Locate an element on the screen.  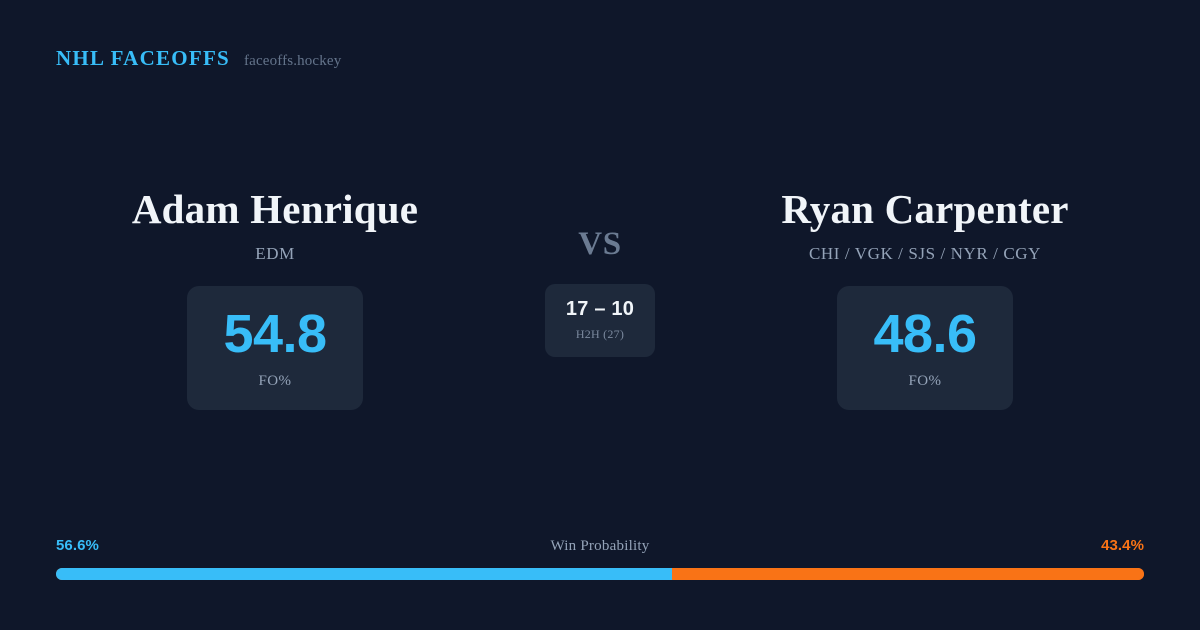
site-domain: faceoffs.hockey is located at coordinates (293, 61).